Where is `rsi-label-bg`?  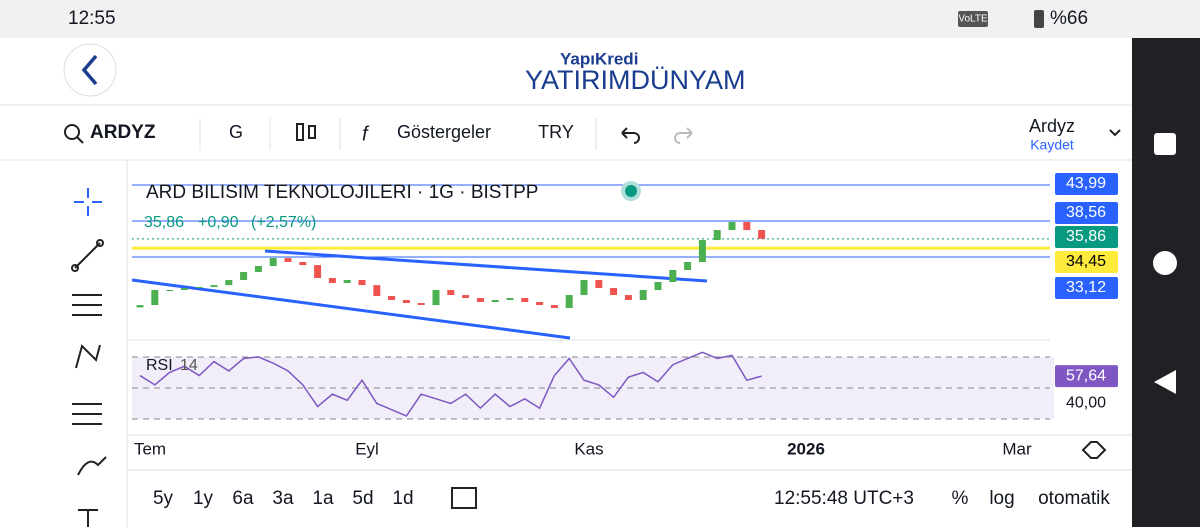 rsi-label-bg is located at coordinates (1086, 376).